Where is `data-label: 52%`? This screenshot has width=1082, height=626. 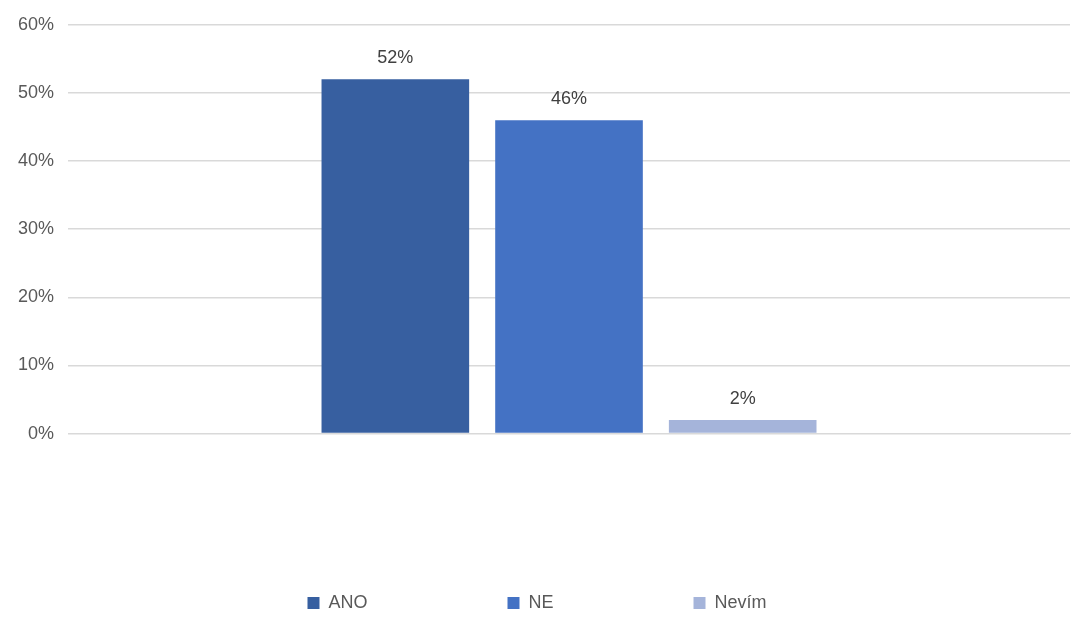 data-label: 52% is located at coordinates (395, 57).